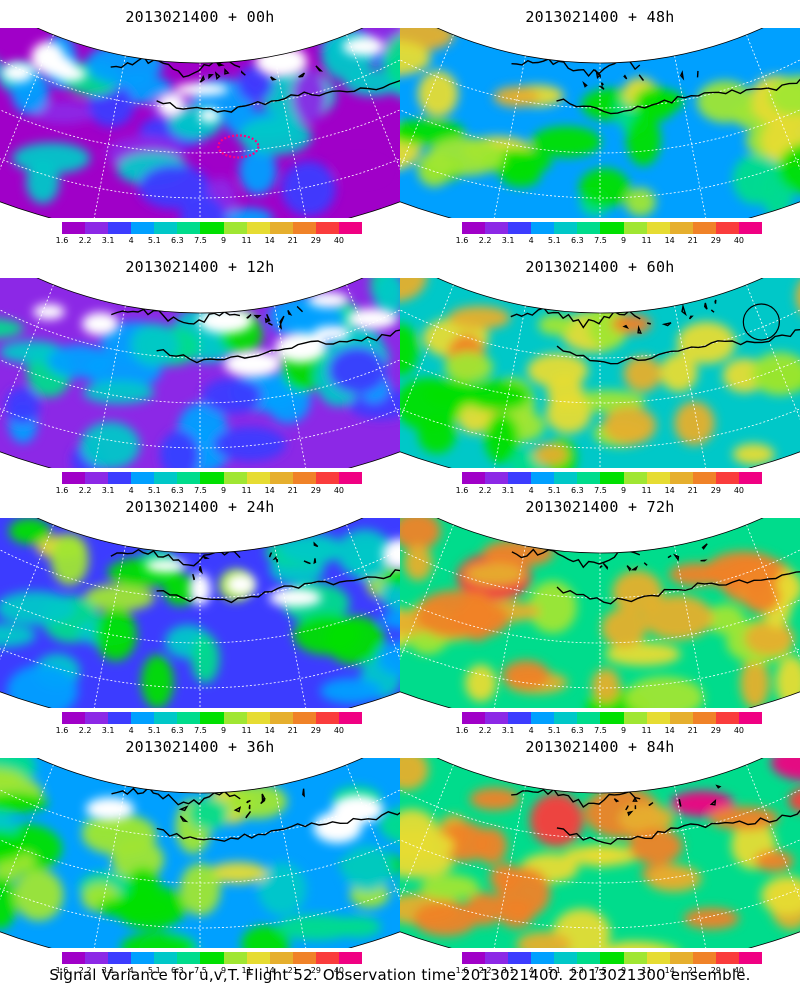 The height and width of the screenshot is (1000, 800). I want to click on colorbar-label: 9, so click(223, 240).